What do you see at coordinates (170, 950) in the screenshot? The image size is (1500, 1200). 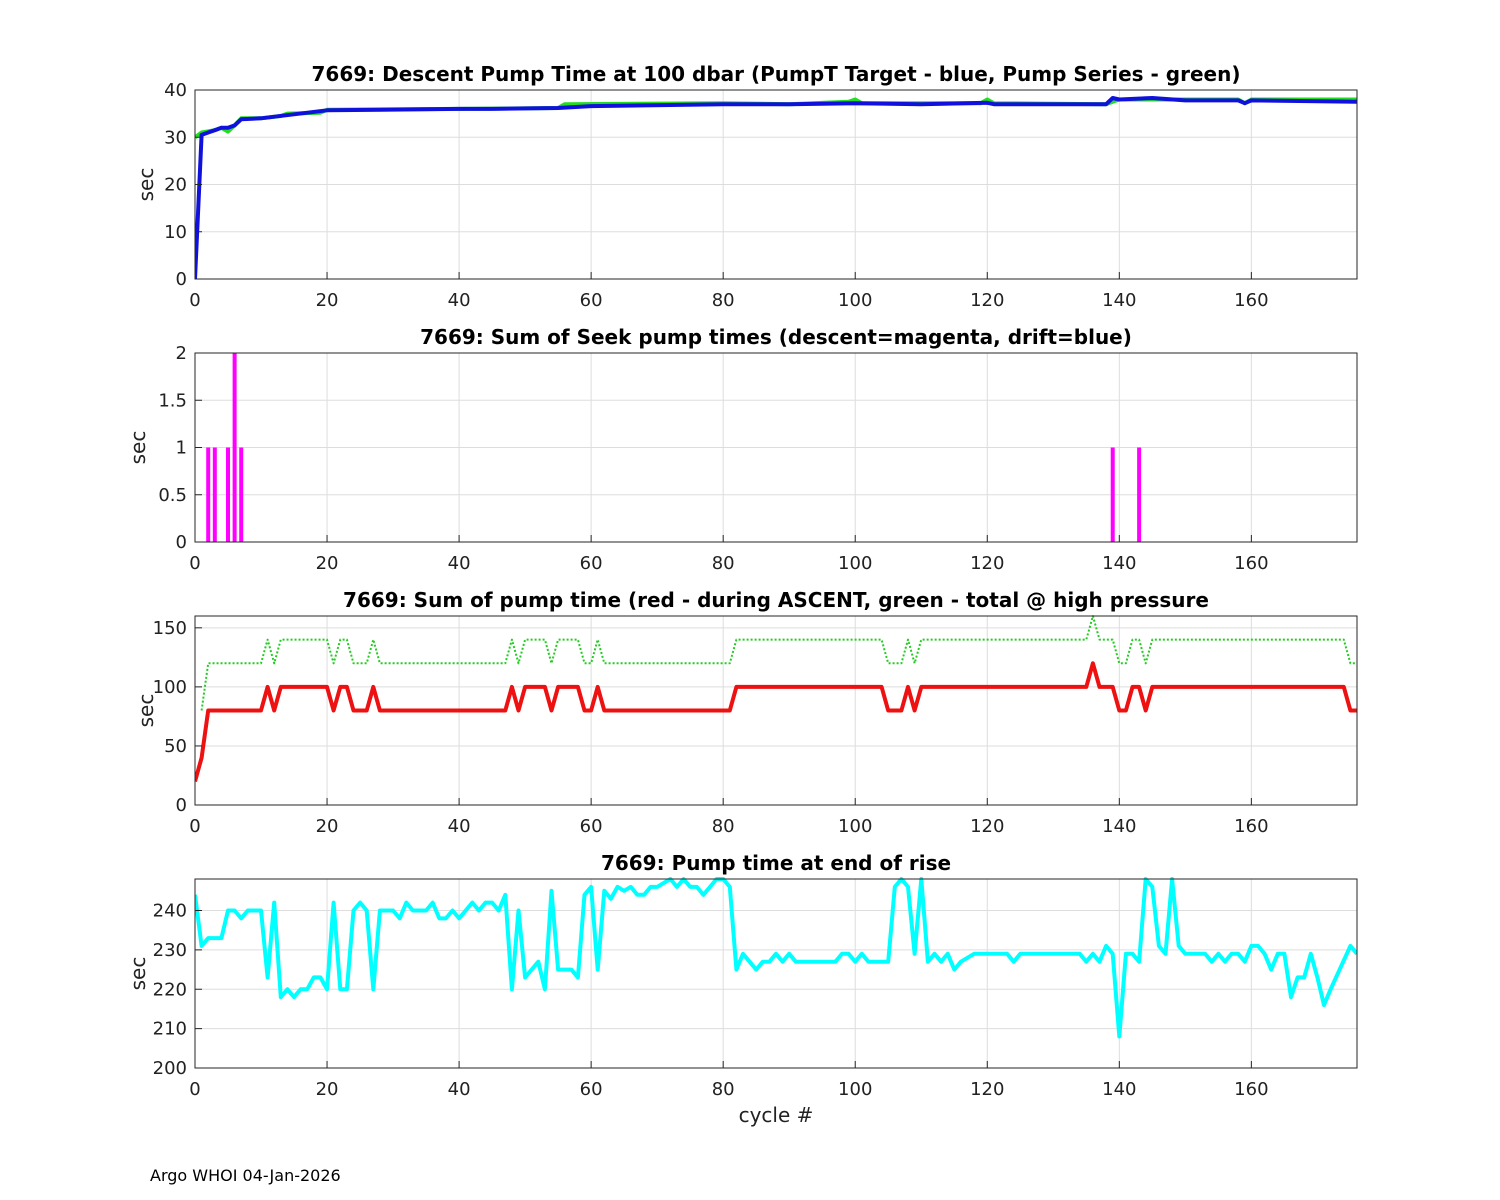 I see `y-tick-label: 230` at bounding box center [170, 950].